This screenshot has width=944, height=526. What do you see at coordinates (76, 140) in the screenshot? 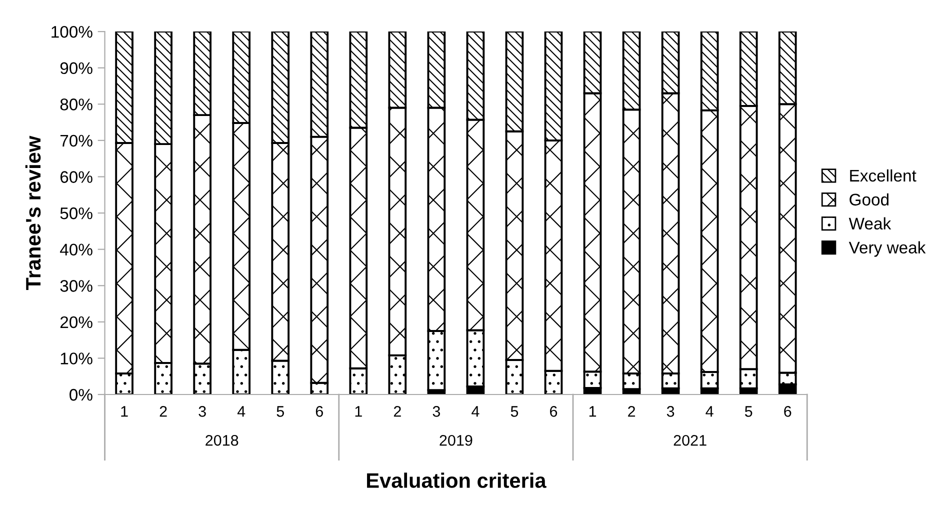
I see `y-tick-label: 70%` at bounding box center [76, 140].